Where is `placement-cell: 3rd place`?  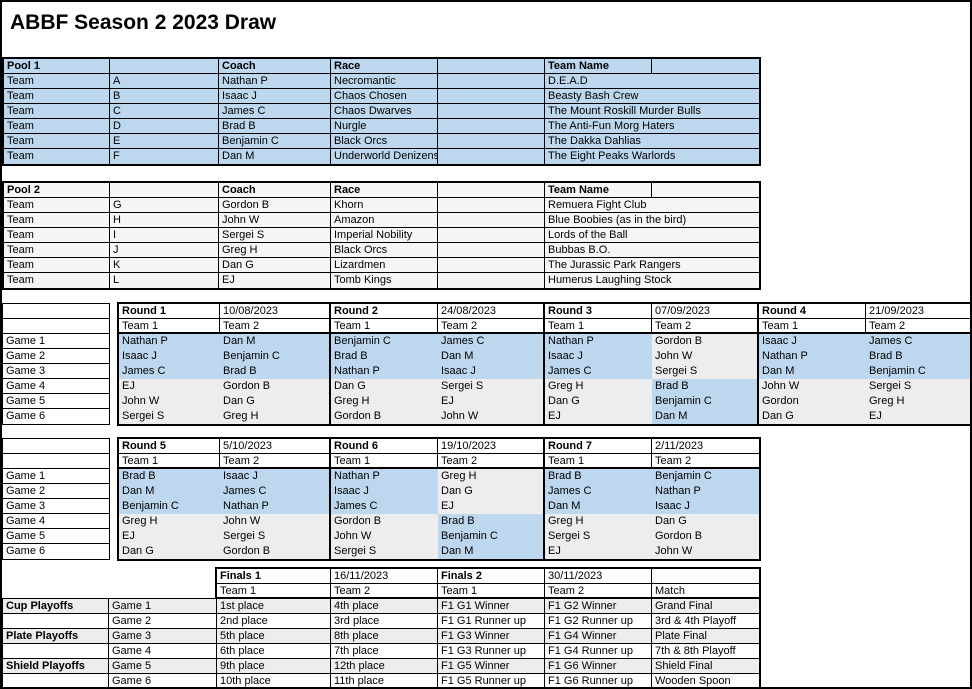
placement-cell: 3rd place is located at coordinates (384, 621).